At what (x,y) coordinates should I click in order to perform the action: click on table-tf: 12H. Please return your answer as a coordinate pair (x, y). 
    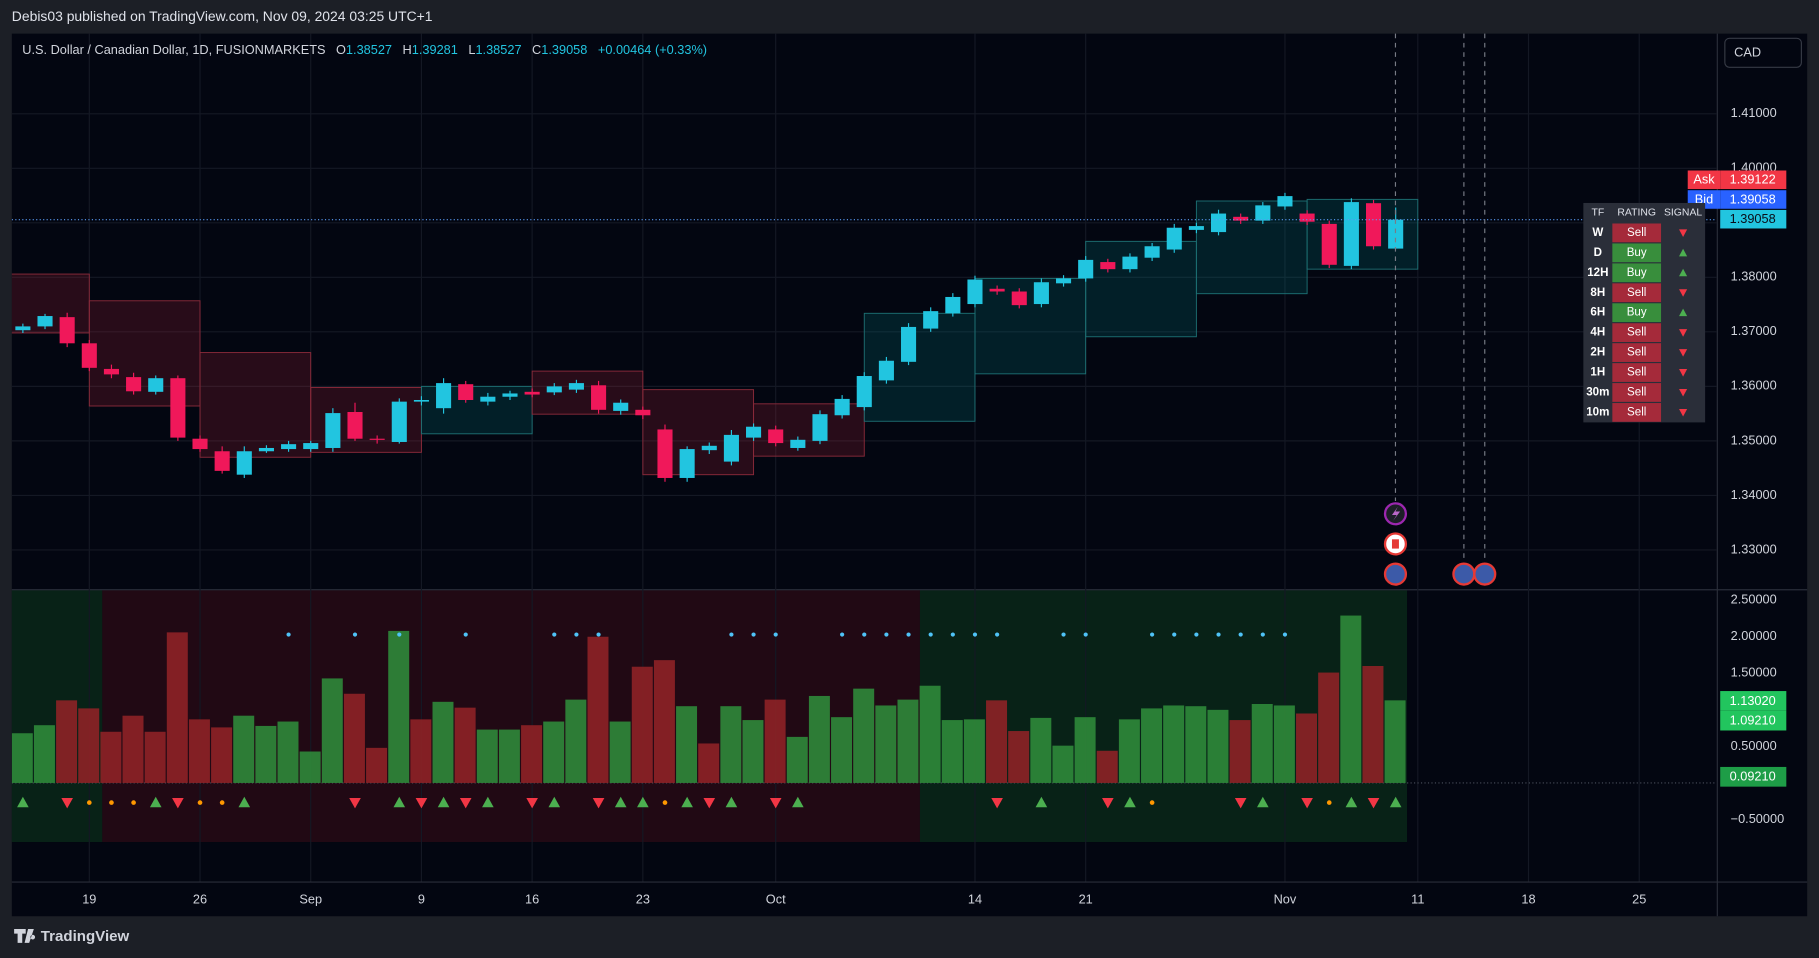
    Looking at the image, I should click on (1597, 273).